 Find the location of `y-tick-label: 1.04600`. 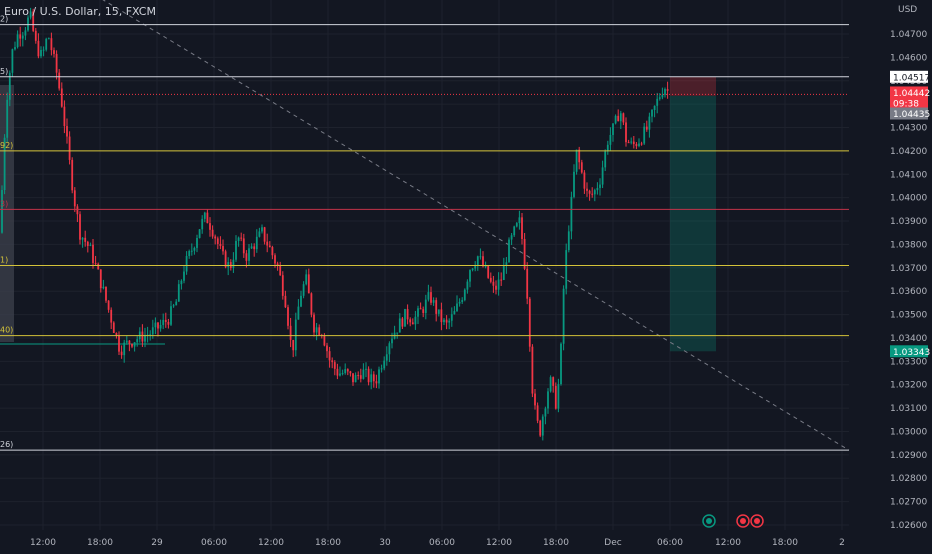

y-tick-label: 1.04600 is located at coordinates (908, 58).